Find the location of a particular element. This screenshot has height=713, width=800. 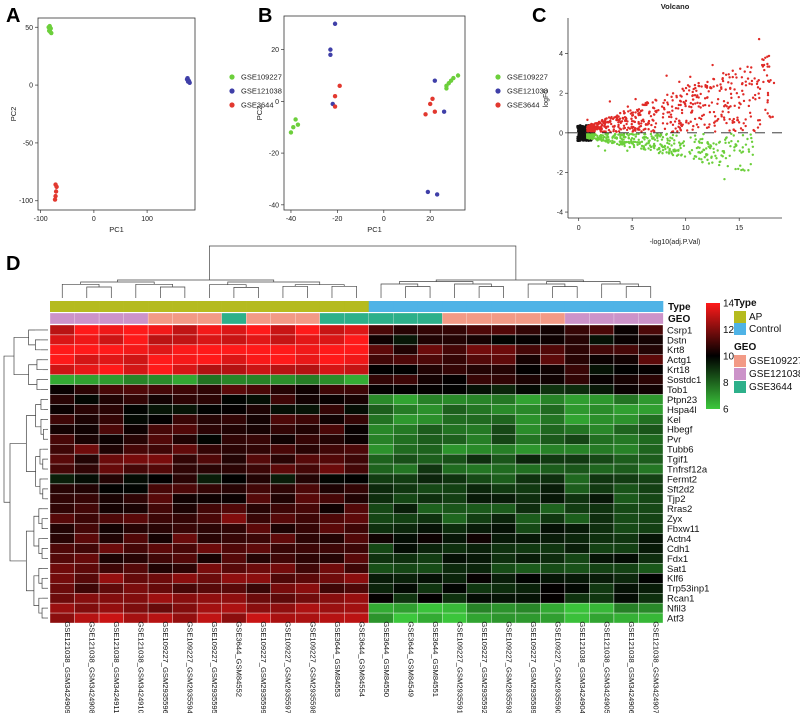

gene-label: Rras2 is located at coordinates (679, 509).